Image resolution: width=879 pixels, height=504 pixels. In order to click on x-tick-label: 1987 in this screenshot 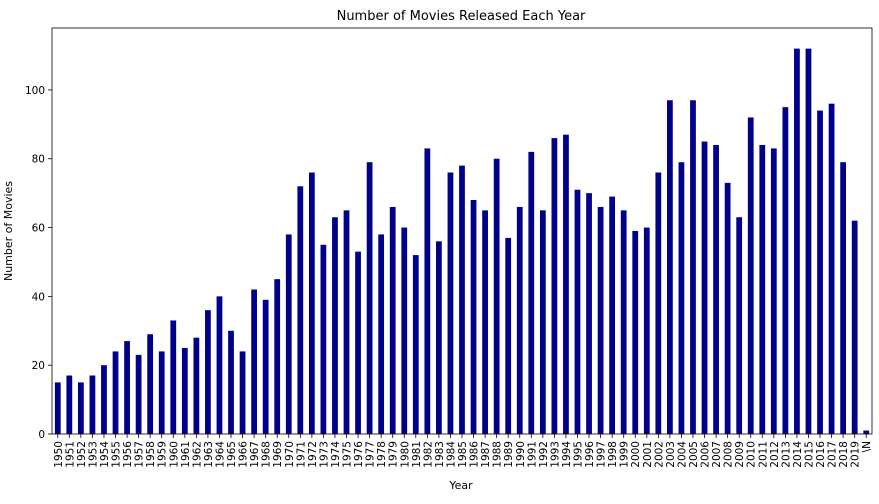, I will do `click(486, 454)`.